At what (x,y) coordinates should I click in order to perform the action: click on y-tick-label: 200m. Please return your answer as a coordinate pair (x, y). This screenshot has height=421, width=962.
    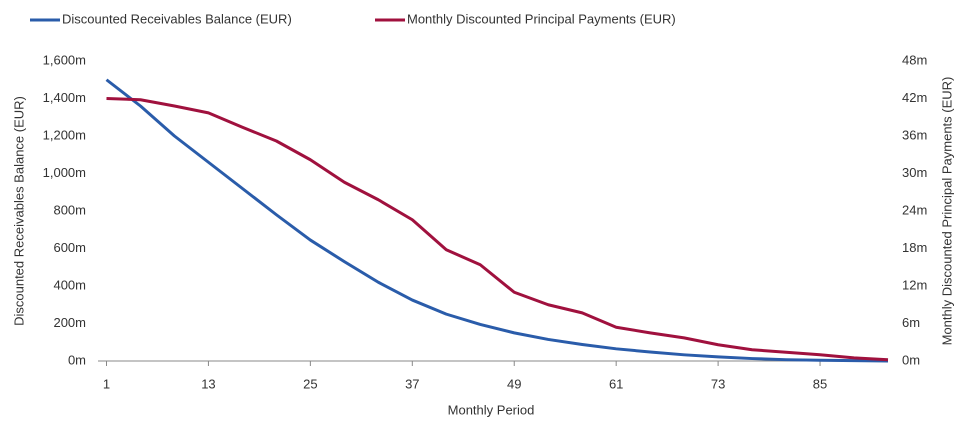
    Looking at the image, I should click on (69, 322).